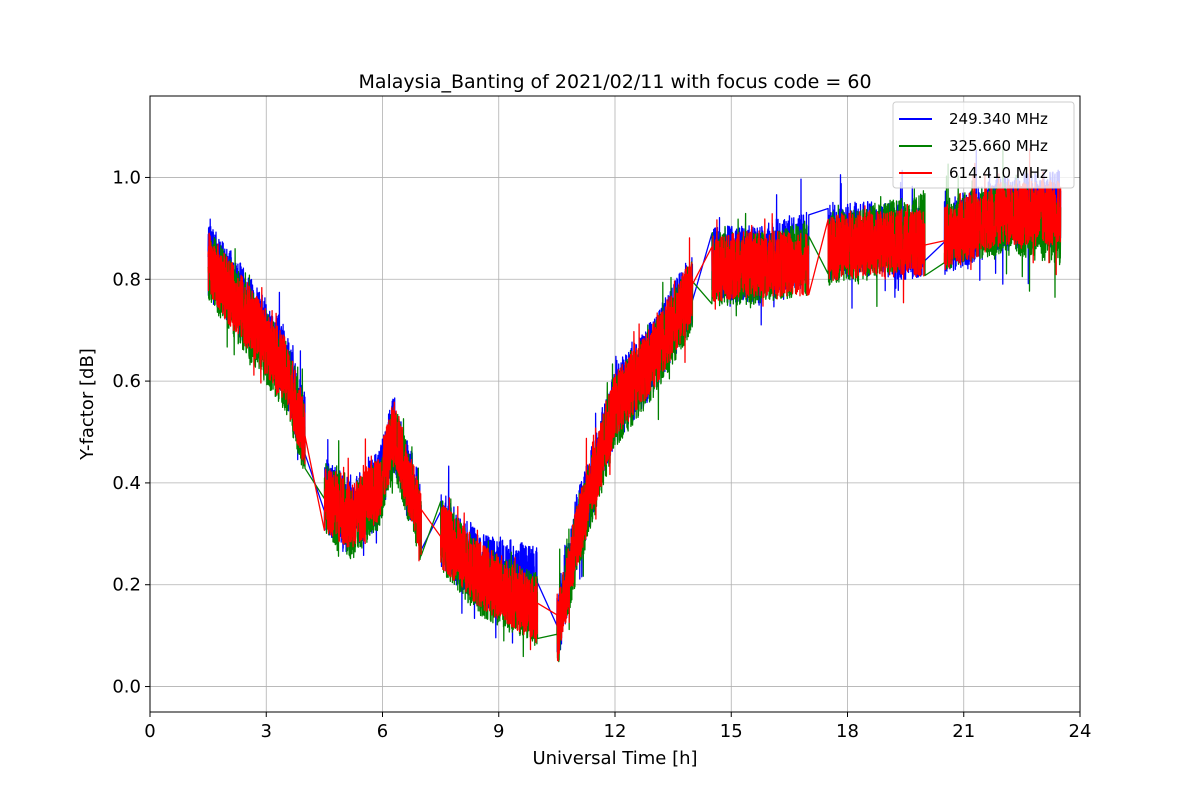 The height and width of the screenshot is (800, 1200). What do you see at coordinates (1080, 731) in the screenshot?
I see `x-tick-label: 24` at bounding box center [1080, 731].